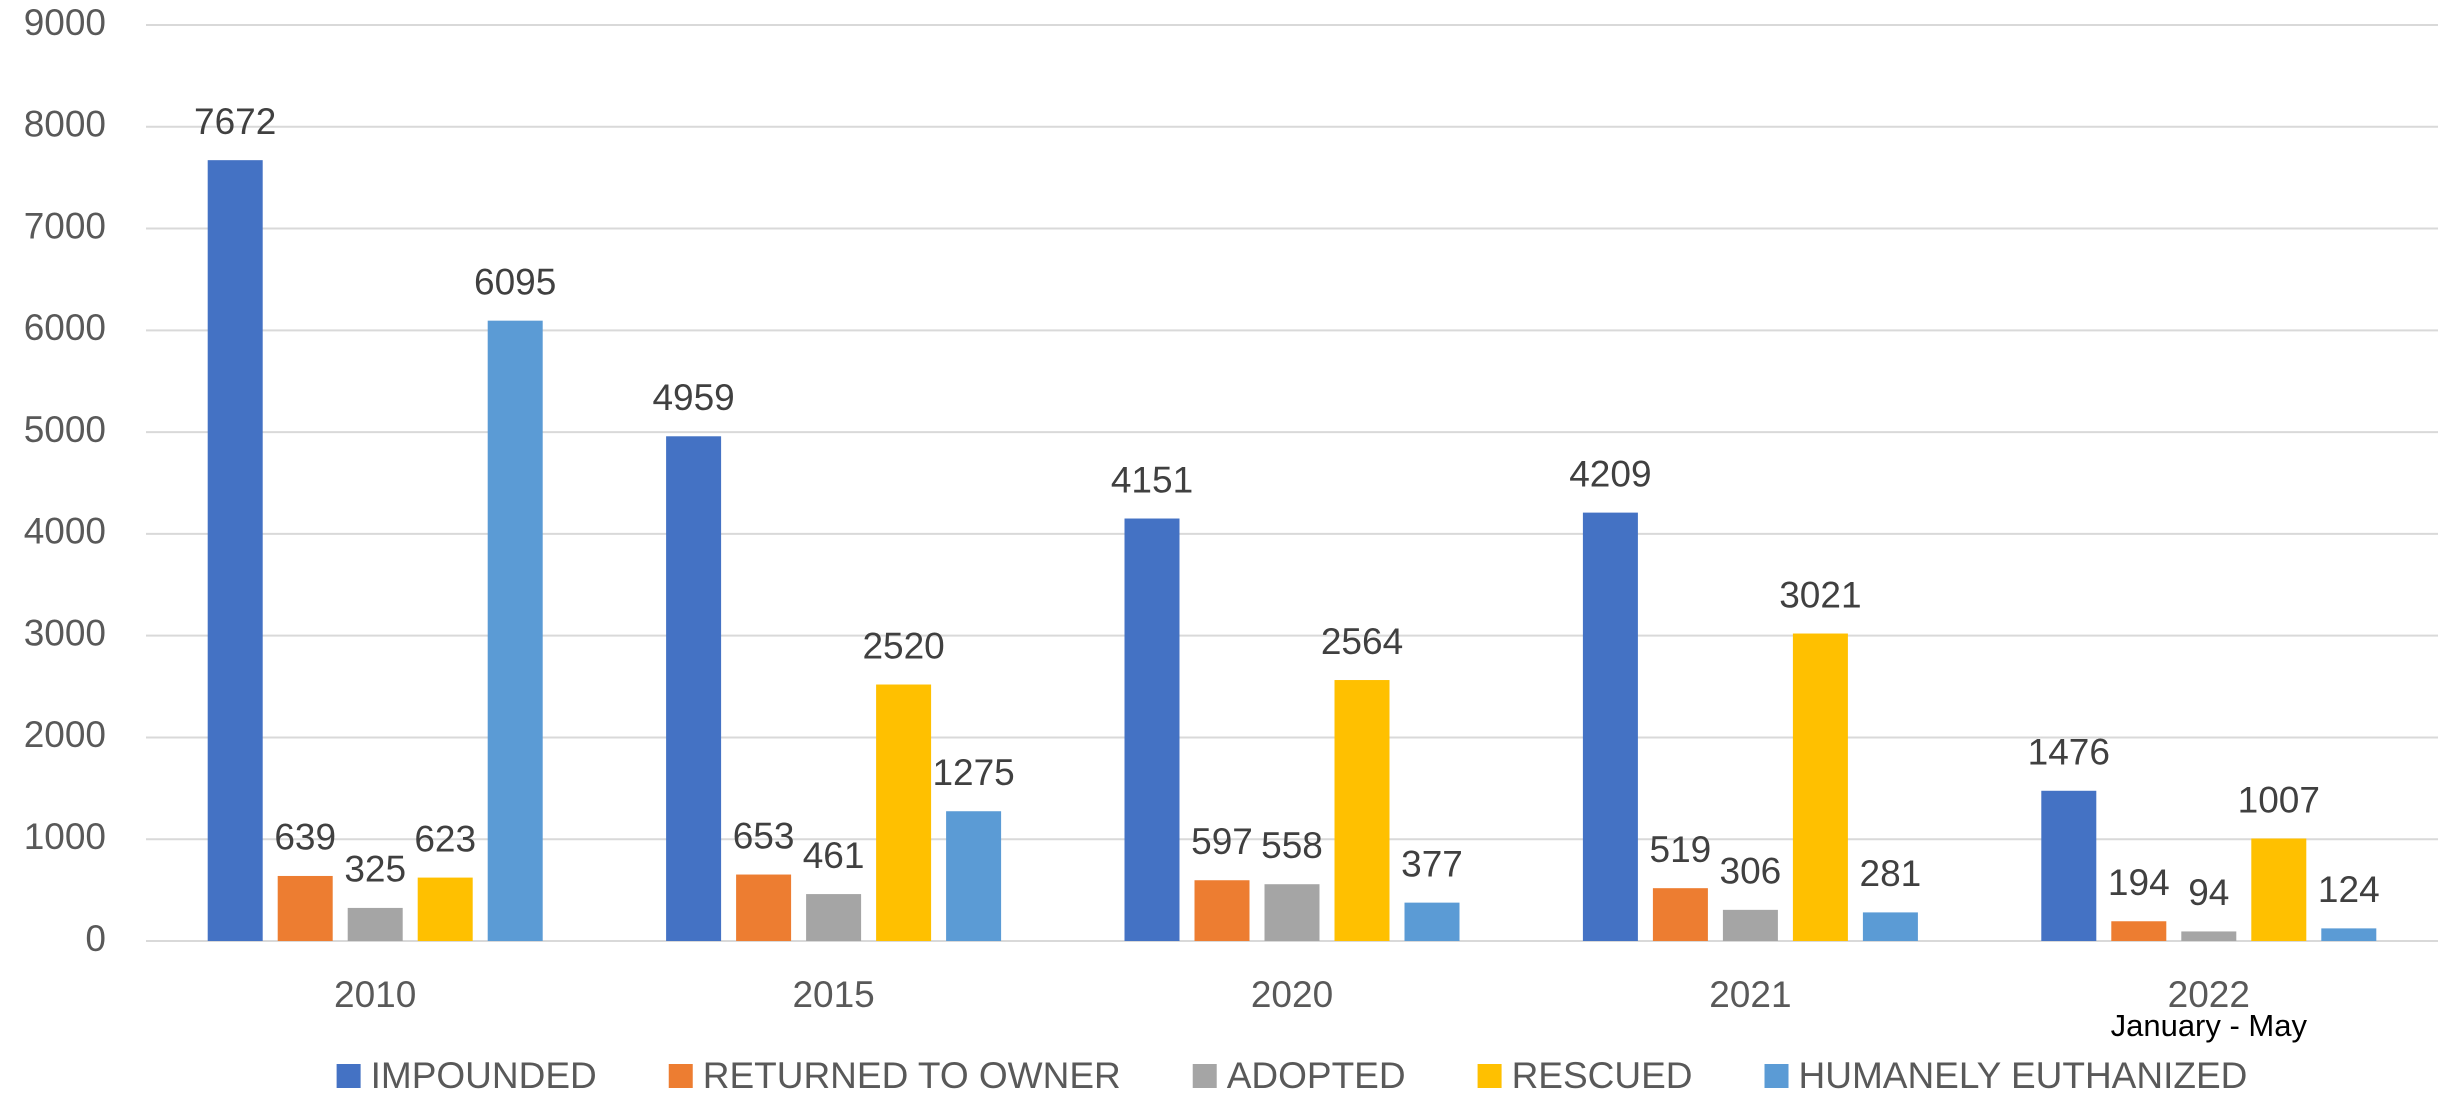 This screenshot has height=1094, width=2450. I want to click on data-label: 597, so click(1222, 841).